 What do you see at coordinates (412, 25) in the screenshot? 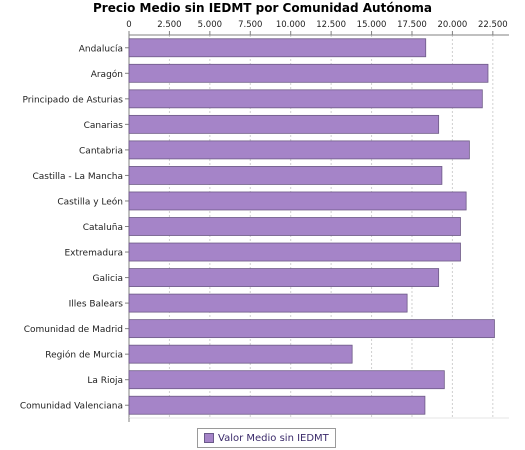
I see `x-tick-label: 17.500` at bounding box center [412, 25].